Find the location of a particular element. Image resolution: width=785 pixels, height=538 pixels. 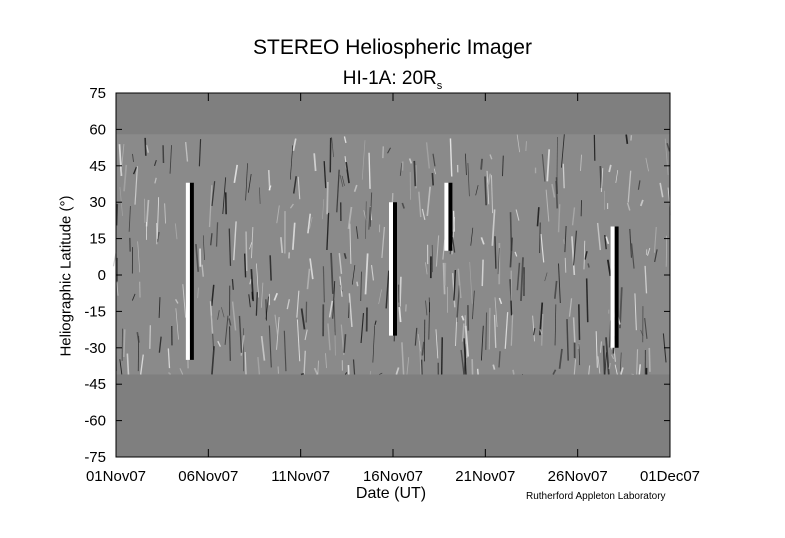

chart-subtitle: HI-1A: 20Rs is located at coordinates (392, 80).